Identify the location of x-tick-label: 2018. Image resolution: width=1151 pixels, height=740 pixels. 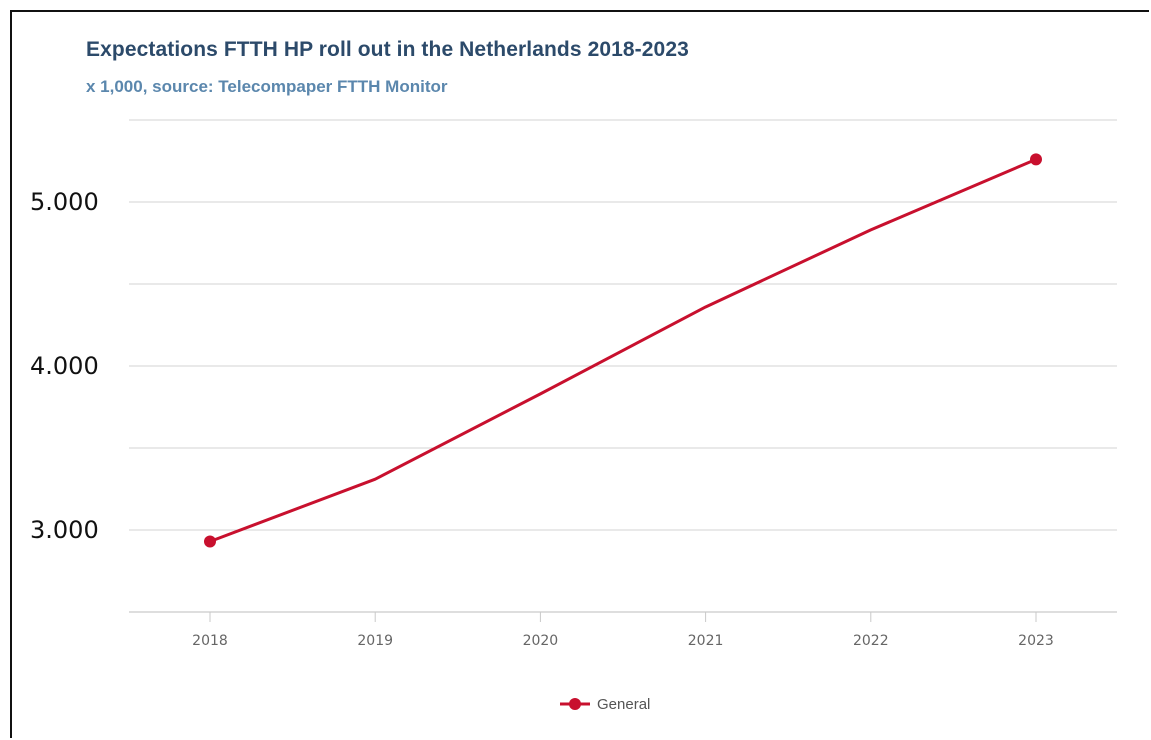
(210, 641).